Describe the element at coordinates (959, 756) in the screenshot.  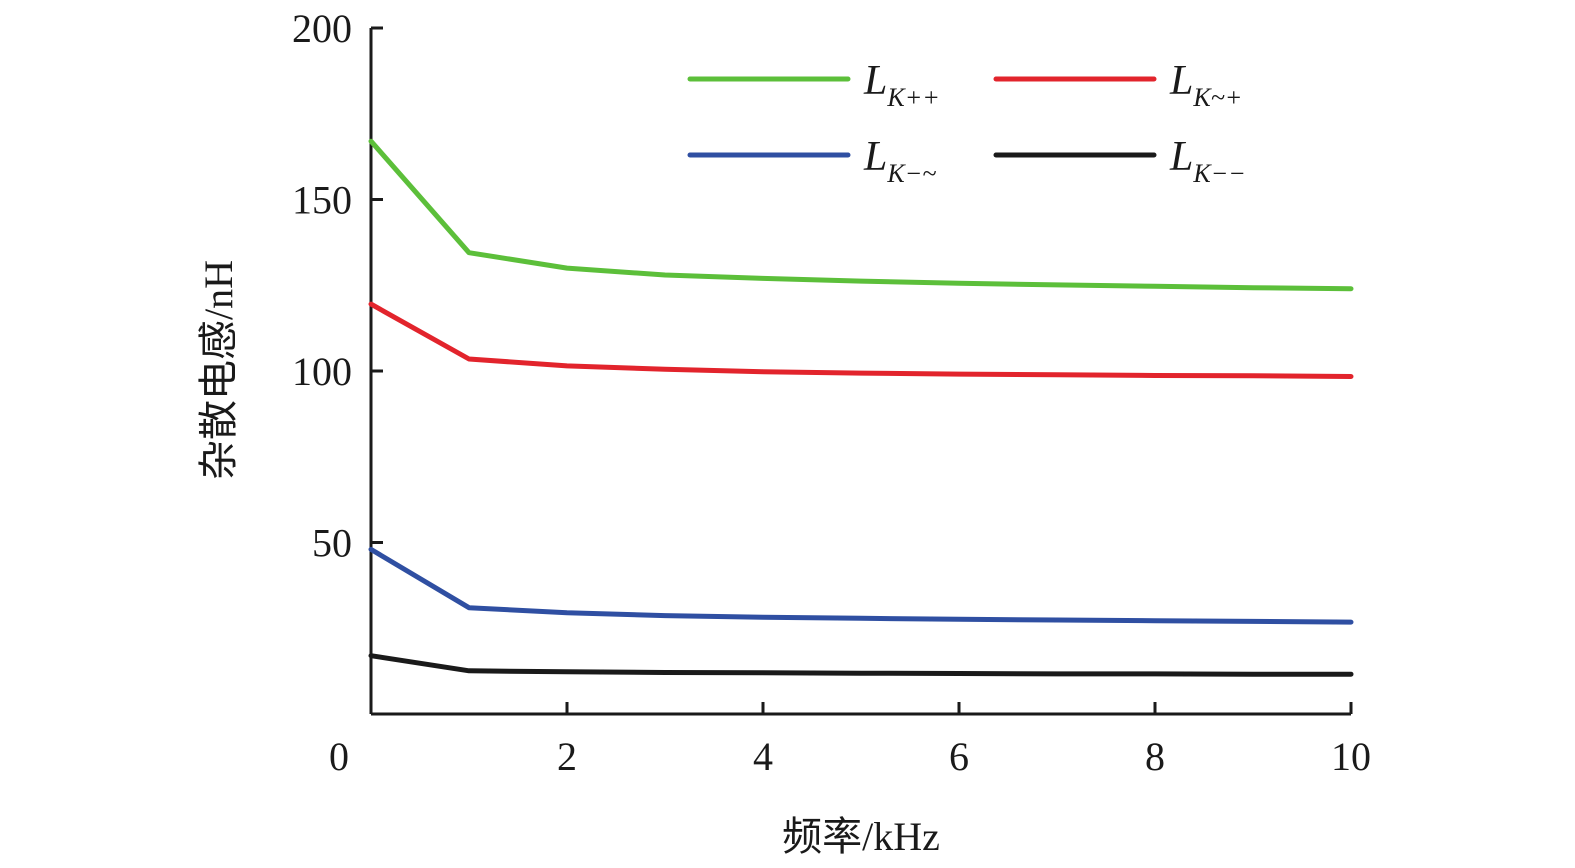
I see `x-tick-label: 6` at that location.